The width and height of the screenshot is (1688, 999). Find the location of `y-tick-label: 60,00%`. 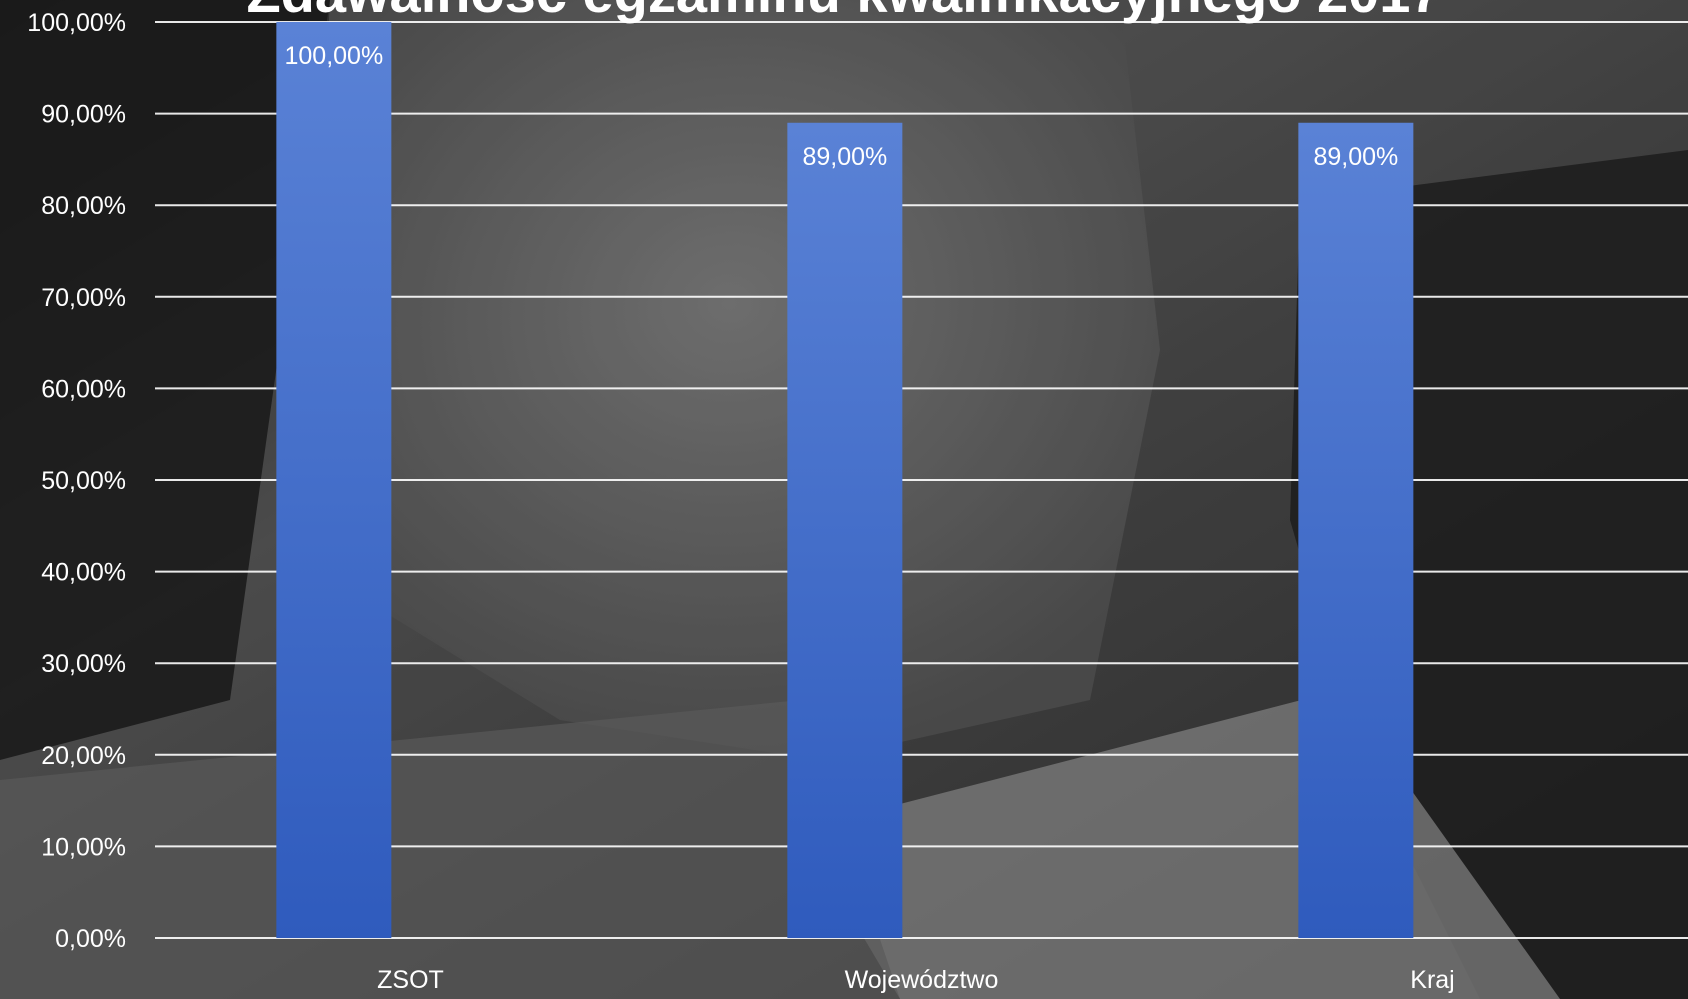

y-tick-label: 60,00% is located at coordinates (83, 389).